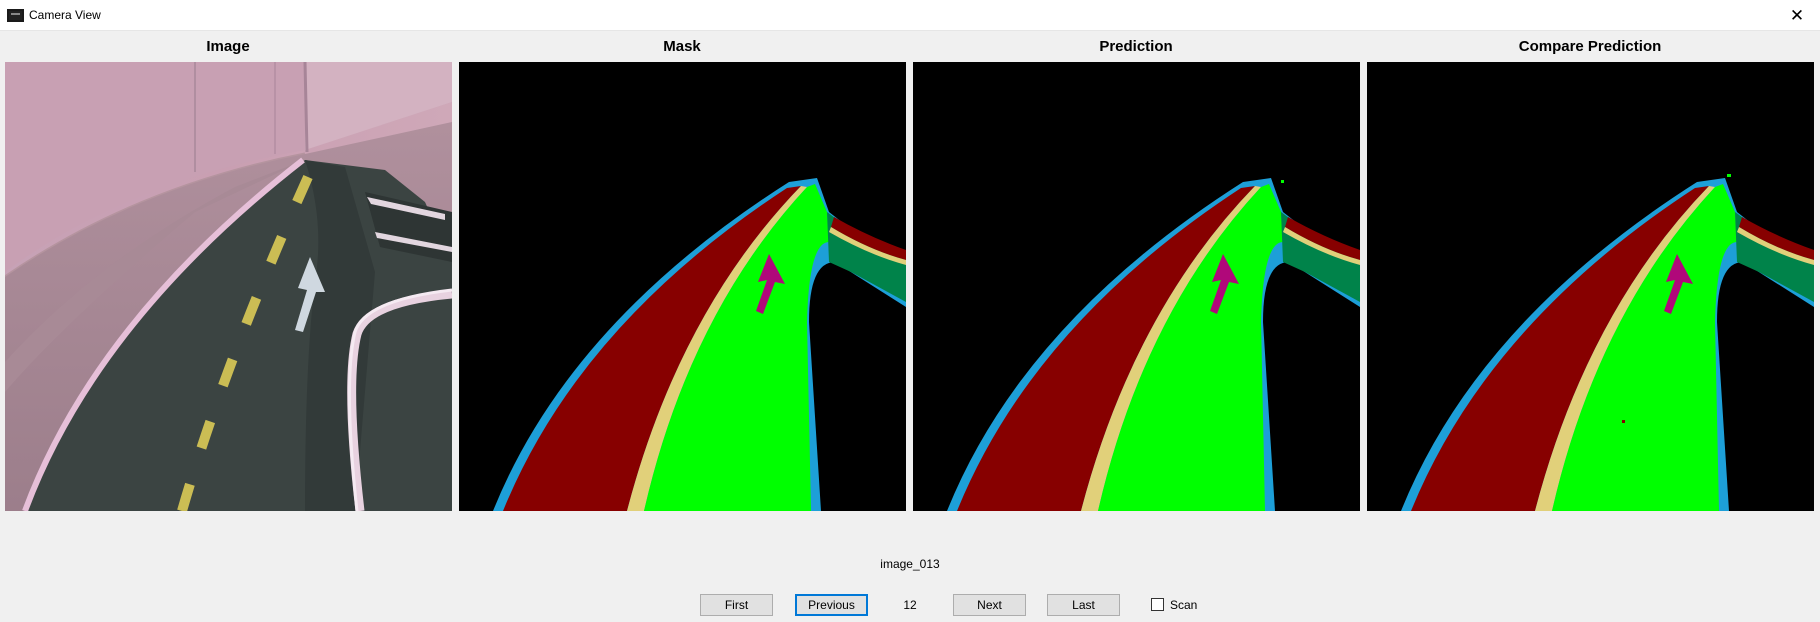 This screenshot has width=1820, height=622. What do you see at coordinates (910, 605) in the screenshot?
I see `page-number: 12` at bounding box center [910, 605].